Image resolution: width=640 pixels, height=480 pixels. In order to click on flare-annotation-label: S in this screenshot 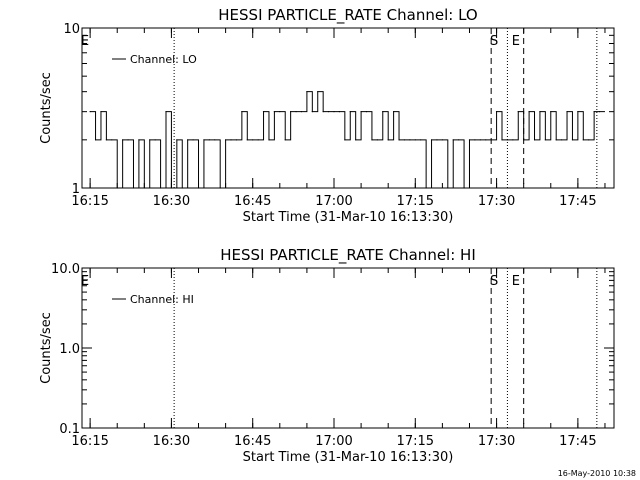, I will do `click(494, 41)`.